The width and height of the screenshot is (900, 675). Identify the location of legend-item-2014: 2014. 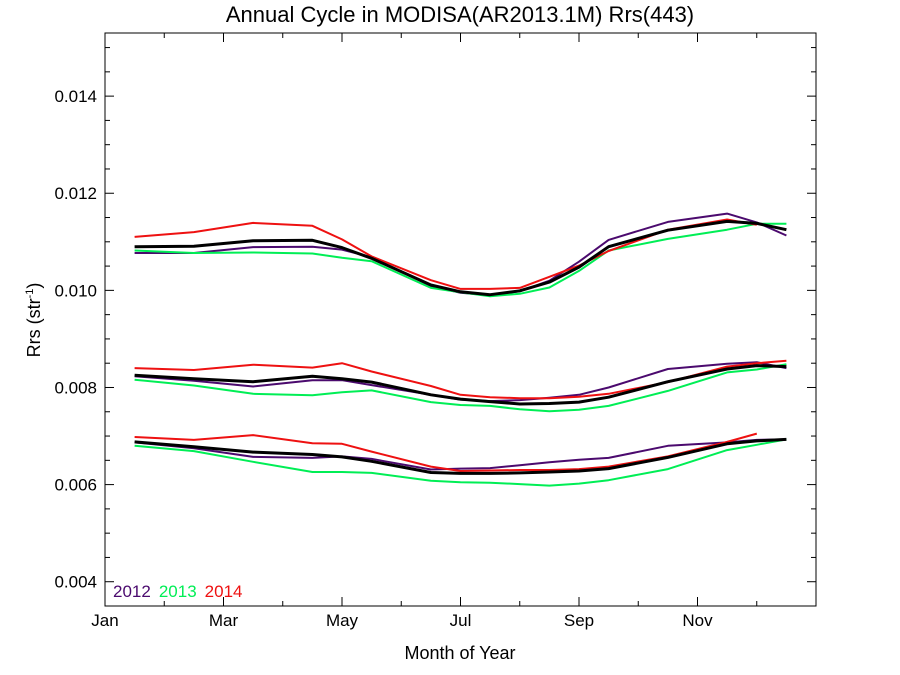
(224, 591).